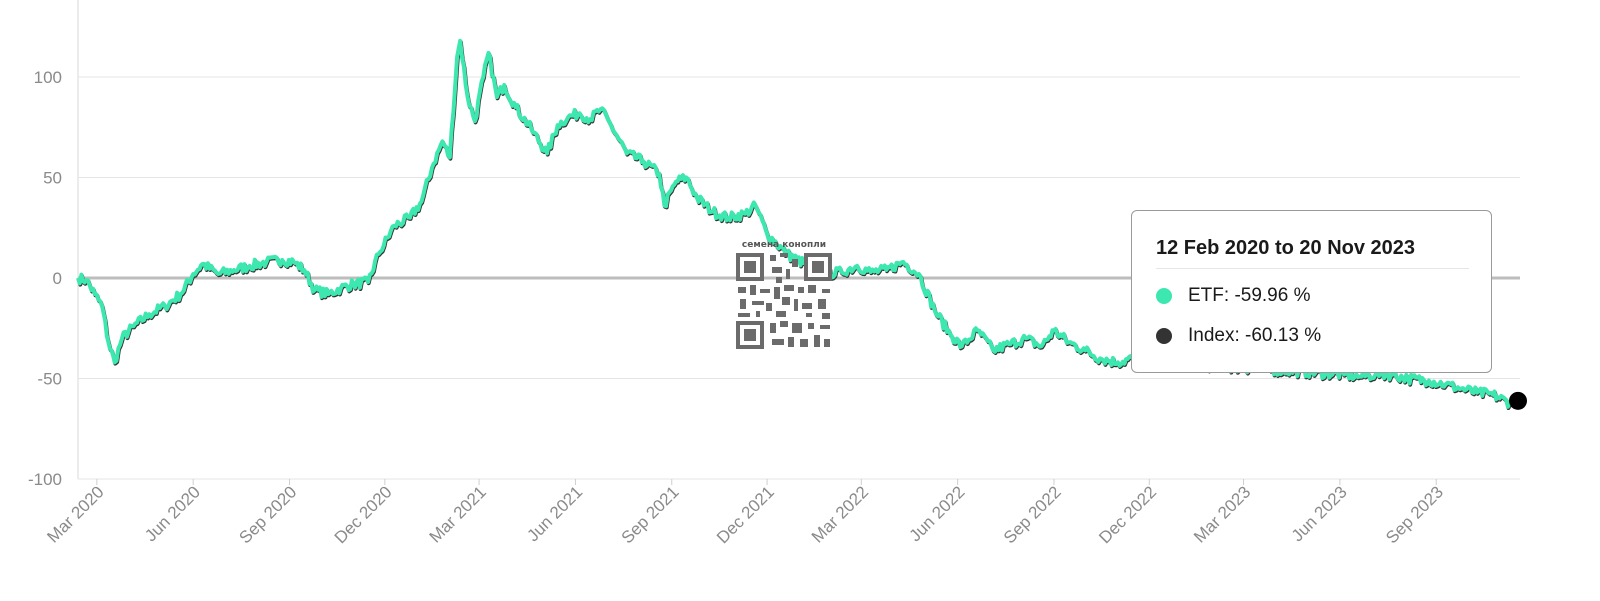 The image size is (1600, 601). Describe the element at coordinates (75, 514) in the screenshot. I see `x-tick-label: Mar 2020` at that location.